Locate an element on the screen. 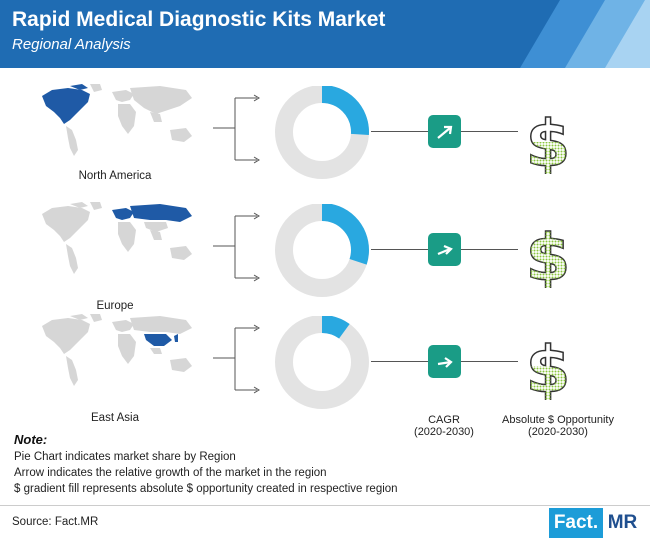  region-label: East Asia is located at coordinates (115, 418).